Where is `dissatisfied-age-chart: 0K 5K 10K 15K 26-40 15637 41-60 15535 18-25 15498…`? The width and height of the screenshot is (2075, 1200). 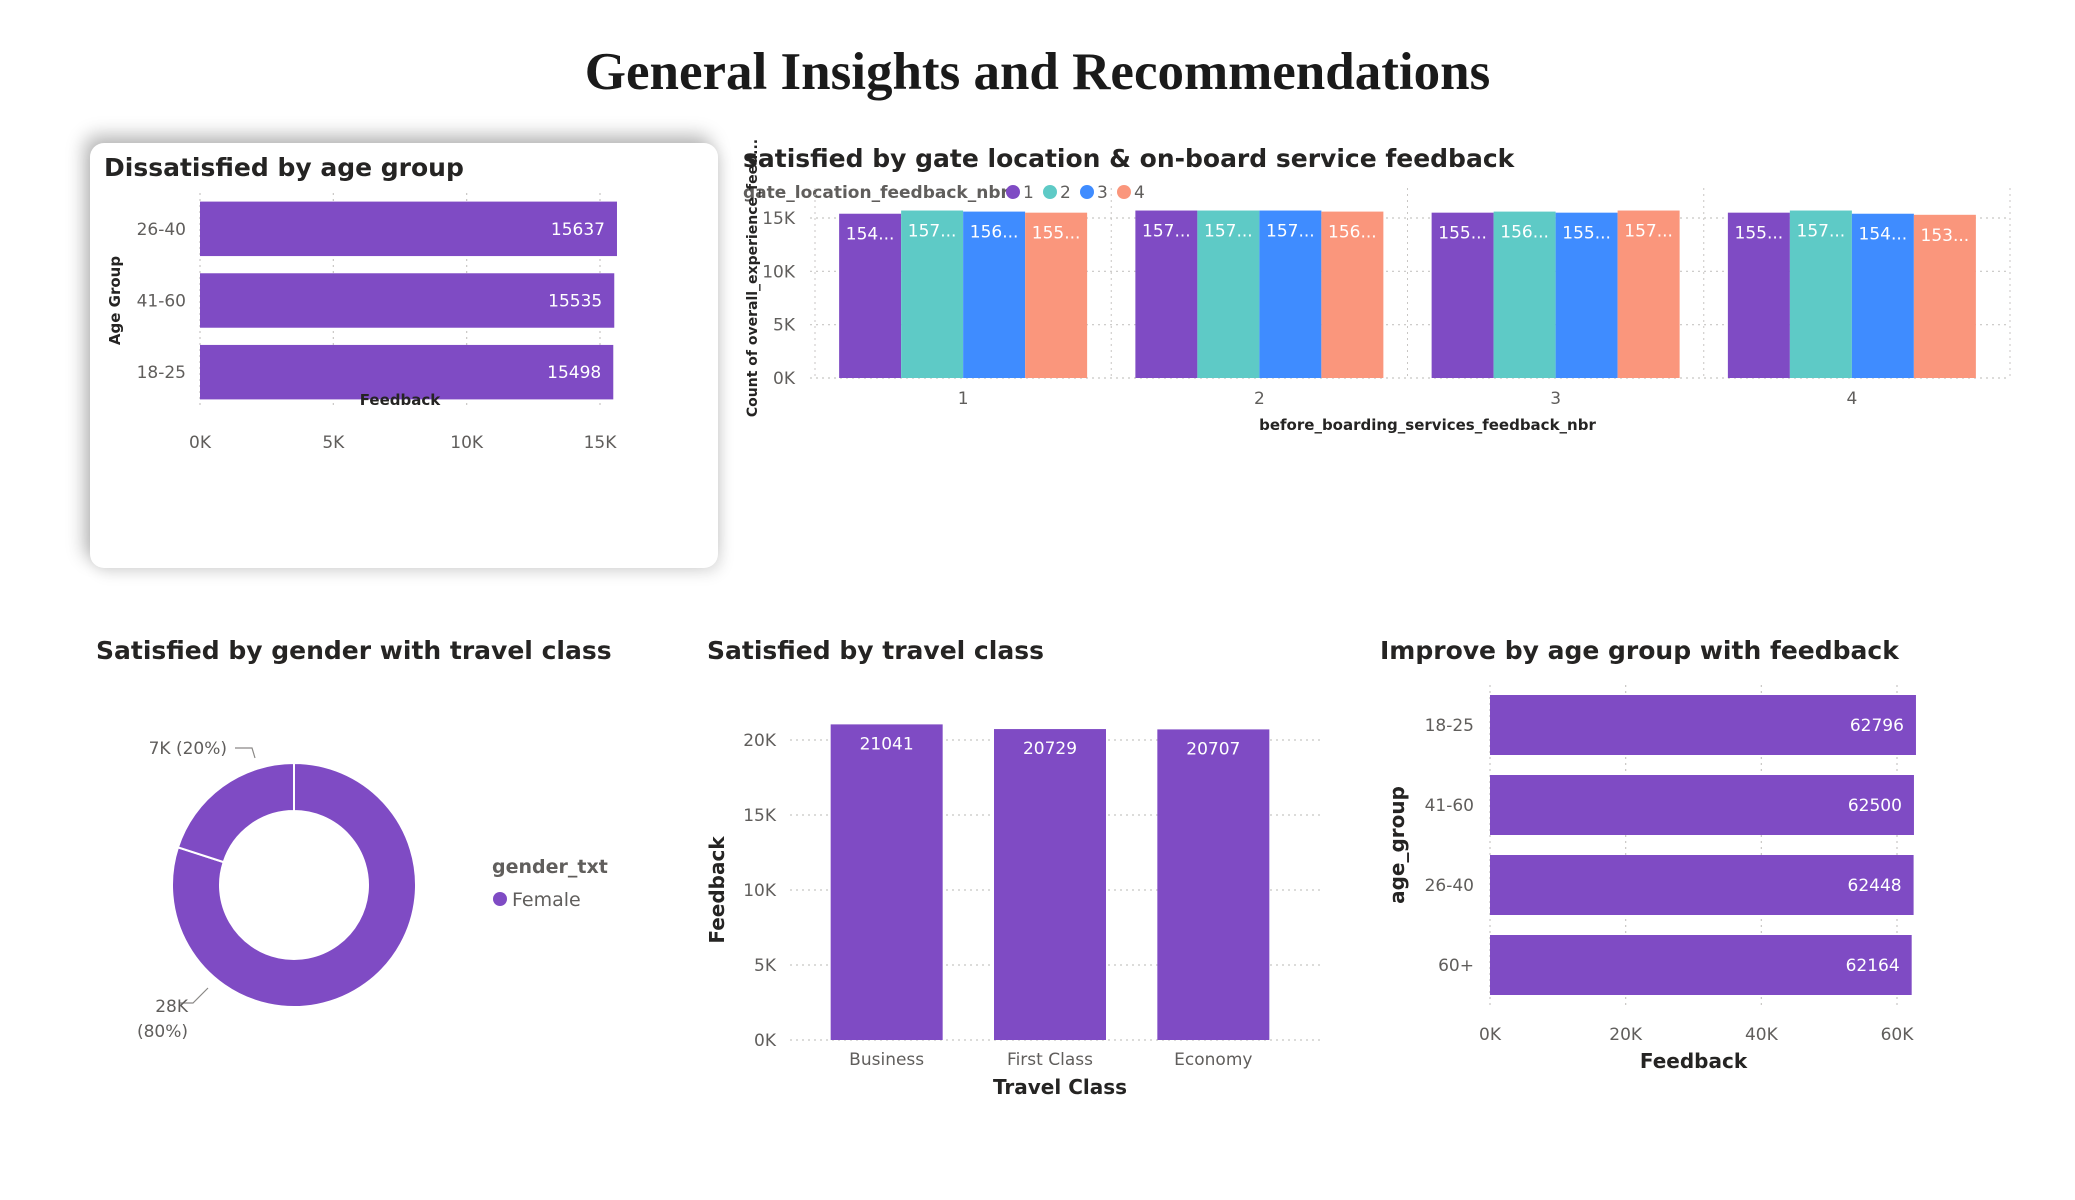 dissatisfied-age-chart: 0K 5K 10K 15K 26-40 15637 41-60 15535 18-25 15498… is located at coordinates (362, 323).